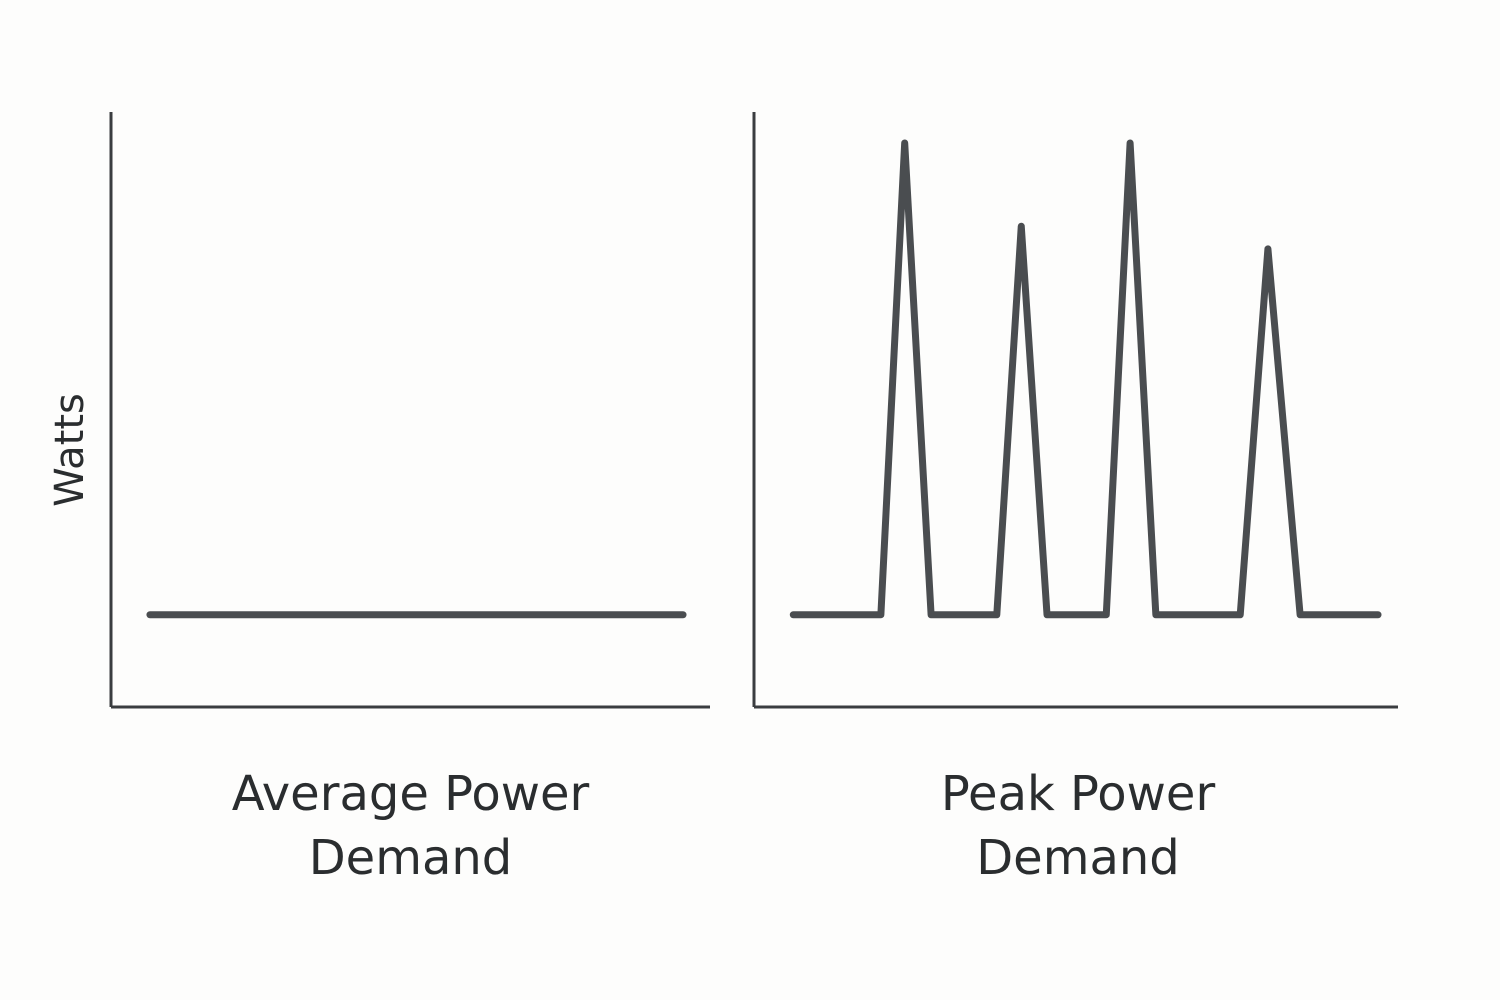 The width and height of the screenshot is (1500, 1000). Describe the element at coordinates (1078, 826) in the screenshot. I see `x-axis-label: Peak Power Demand` at that location.